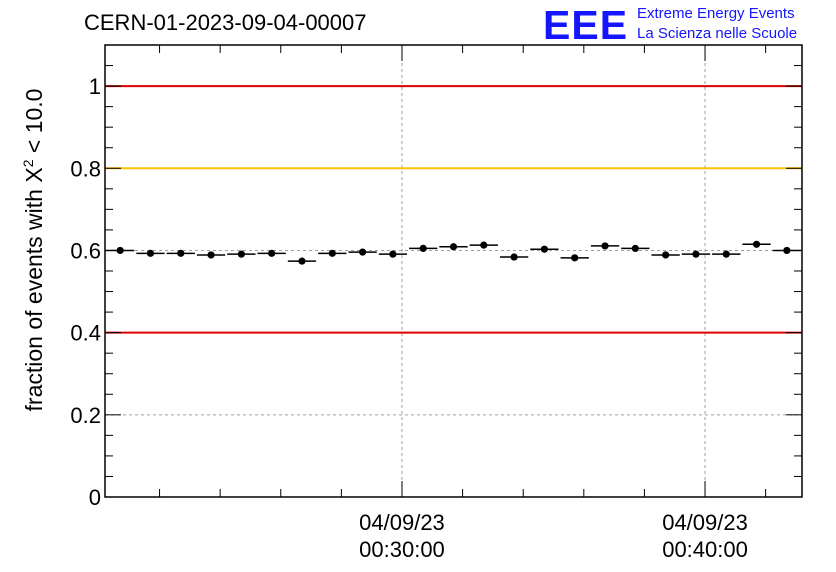 The width and height of the screenshot is (836, 572). I want to click on y-axis-label-exponent: 2, so click(28, 163).